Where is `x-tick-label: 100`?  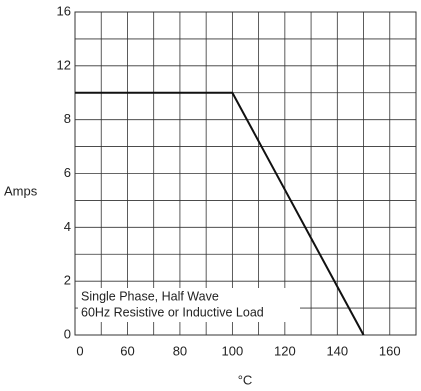 x-tick-label: 100 is located at coordinates (233, 350).